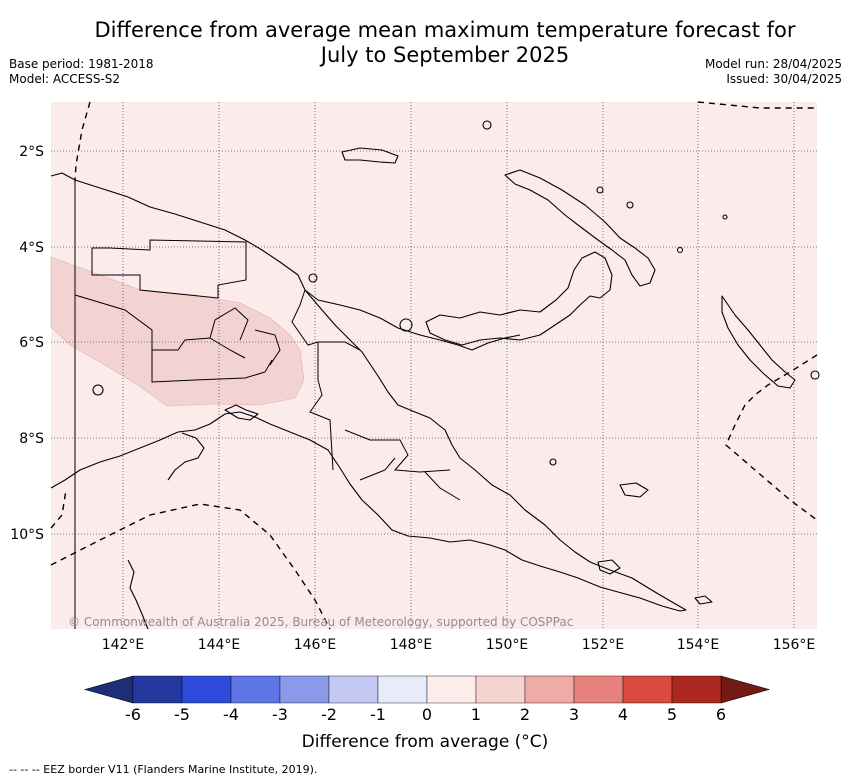 This screenshot has height=781, width=850. Describe the element at coordinates (427, 714) in the screenshot. I see `colorbar-tick-label: 0` at that location.